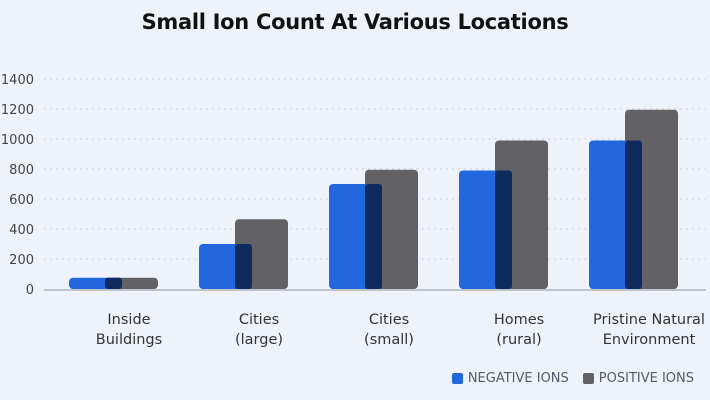  I want to click on legend-item-positive-ions: POSITIVE IONS, so click(638, 378).